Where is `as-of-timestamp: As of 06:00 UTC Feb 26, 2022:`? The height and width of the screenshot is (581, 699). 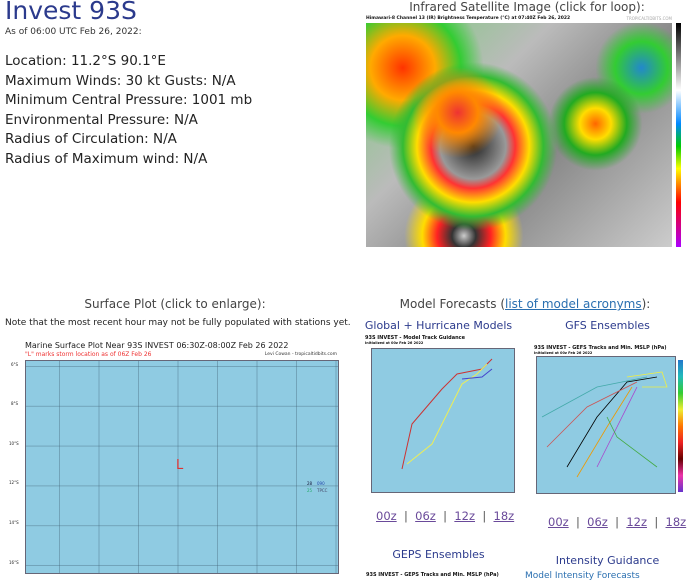
as-of-timestamp: As of 06:00 UTC Feb 26, 2022: is located at coordinates (73, 32).